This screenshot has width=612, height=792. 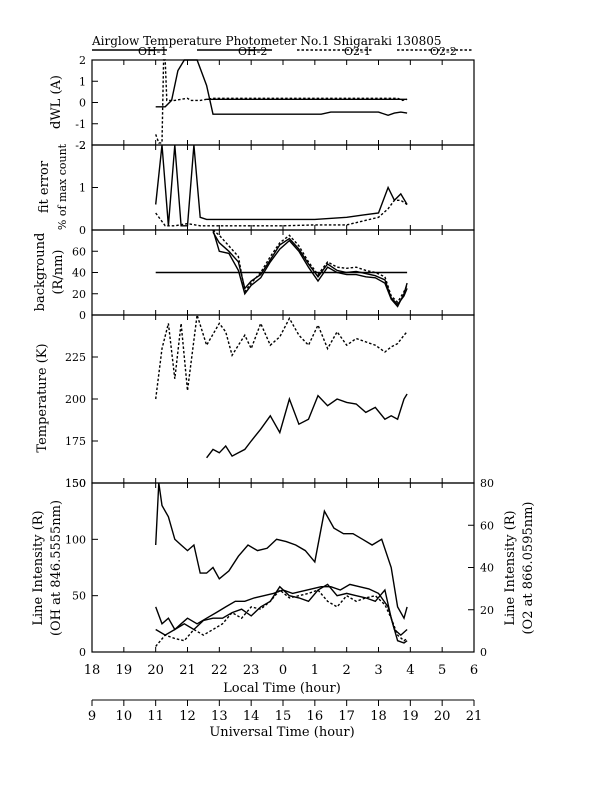 What do you see at coordinates (483, 652) in the screenshot?
I see `y-right-tick-label: 0` at bounding box center [483, 652].